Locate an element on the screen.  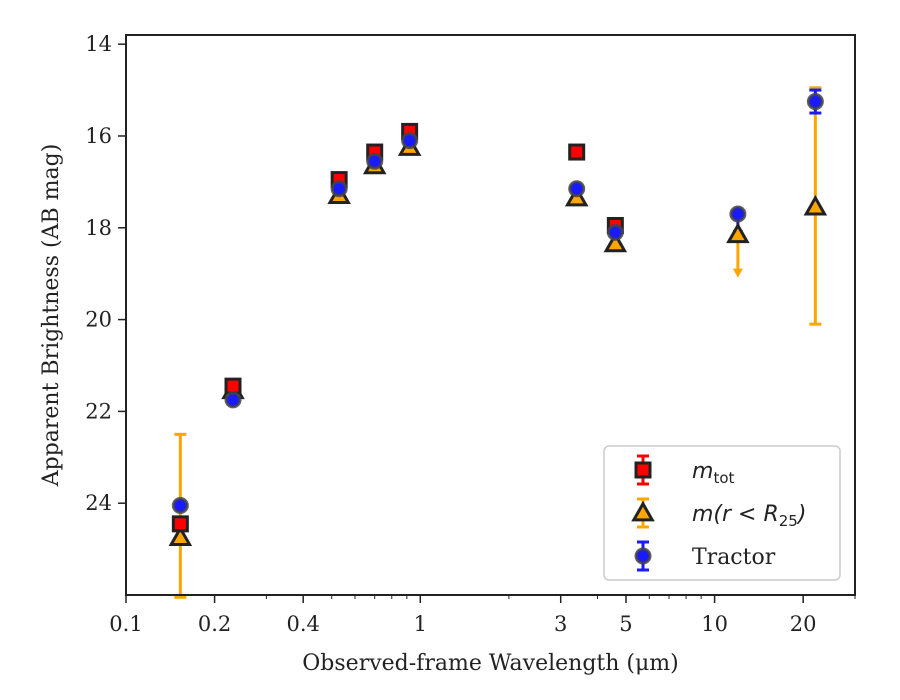
legend: mtot m(r < R25) Tractor is located at coordinates (722, 513).